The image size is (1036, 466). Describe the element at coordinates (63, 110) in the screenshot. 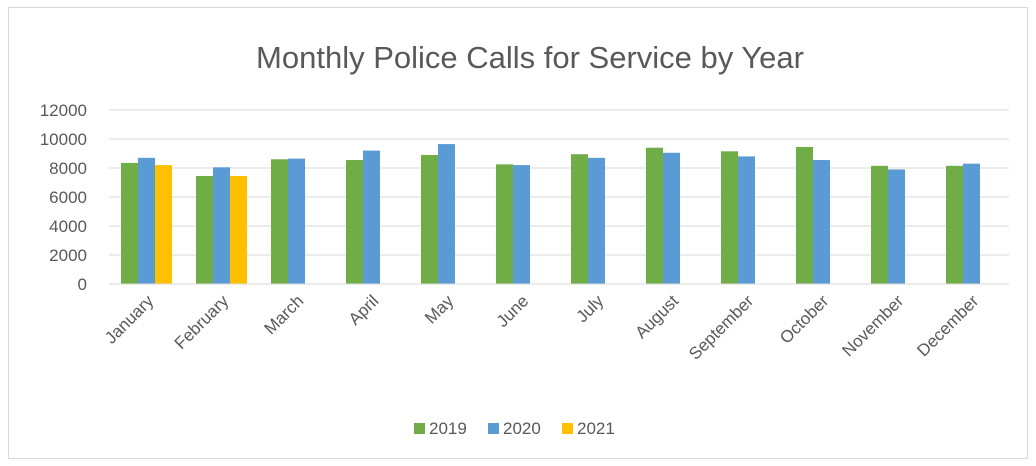

I see `y-tick-label: 12000` at that location.